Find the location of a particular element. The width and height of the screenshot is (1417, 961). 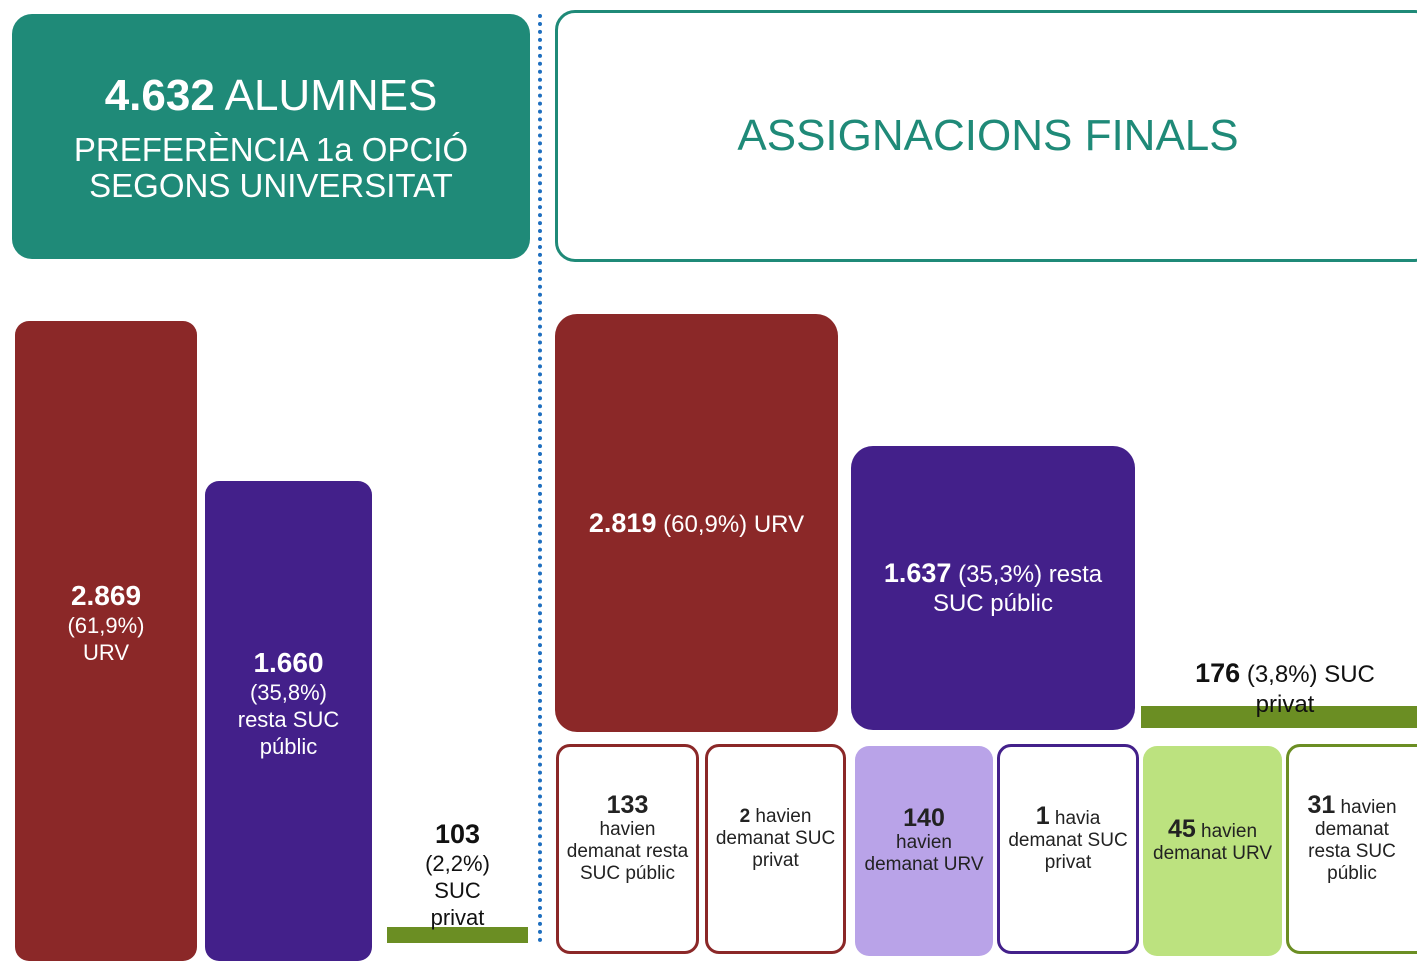

value: 1.660 is located at coordinates (288, 662).